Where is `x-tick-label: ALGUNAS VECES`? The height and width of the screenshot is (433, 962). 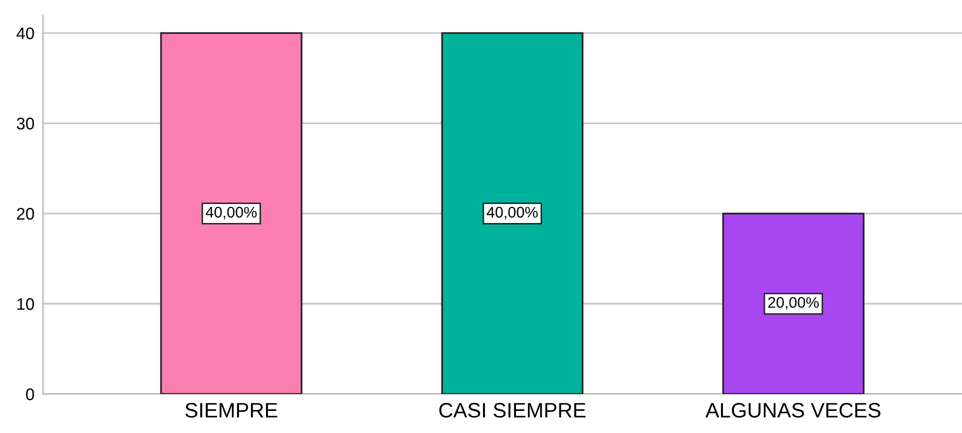 x-tick-label: ALGUNAS VECES is located at coordinates (792, 410).